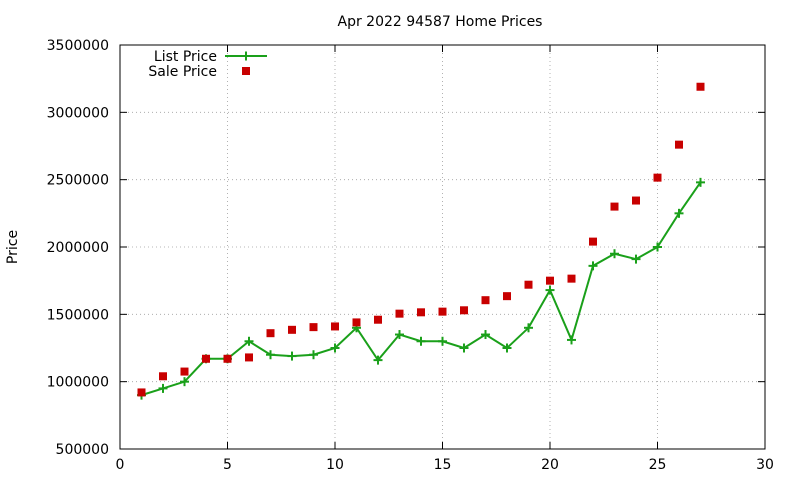 This screenshot has width=800, height=480. Describe the element at coordinates (78, 181) in the screenshot. I see `y-tick-label: 2500000` at that location.